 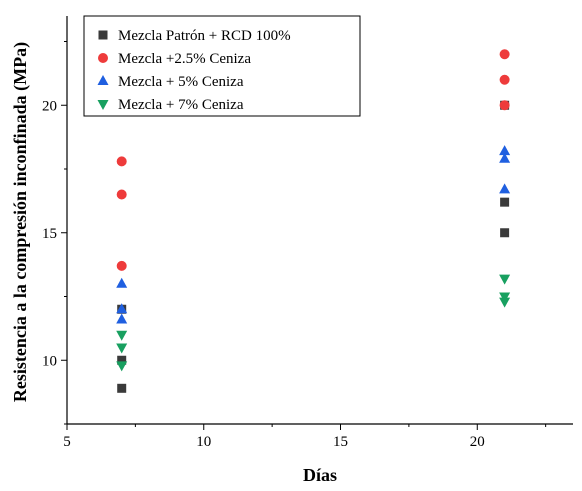 I want to click on legend-label: Mezcla + 7% Ceniza, so click(x=181, y=105).